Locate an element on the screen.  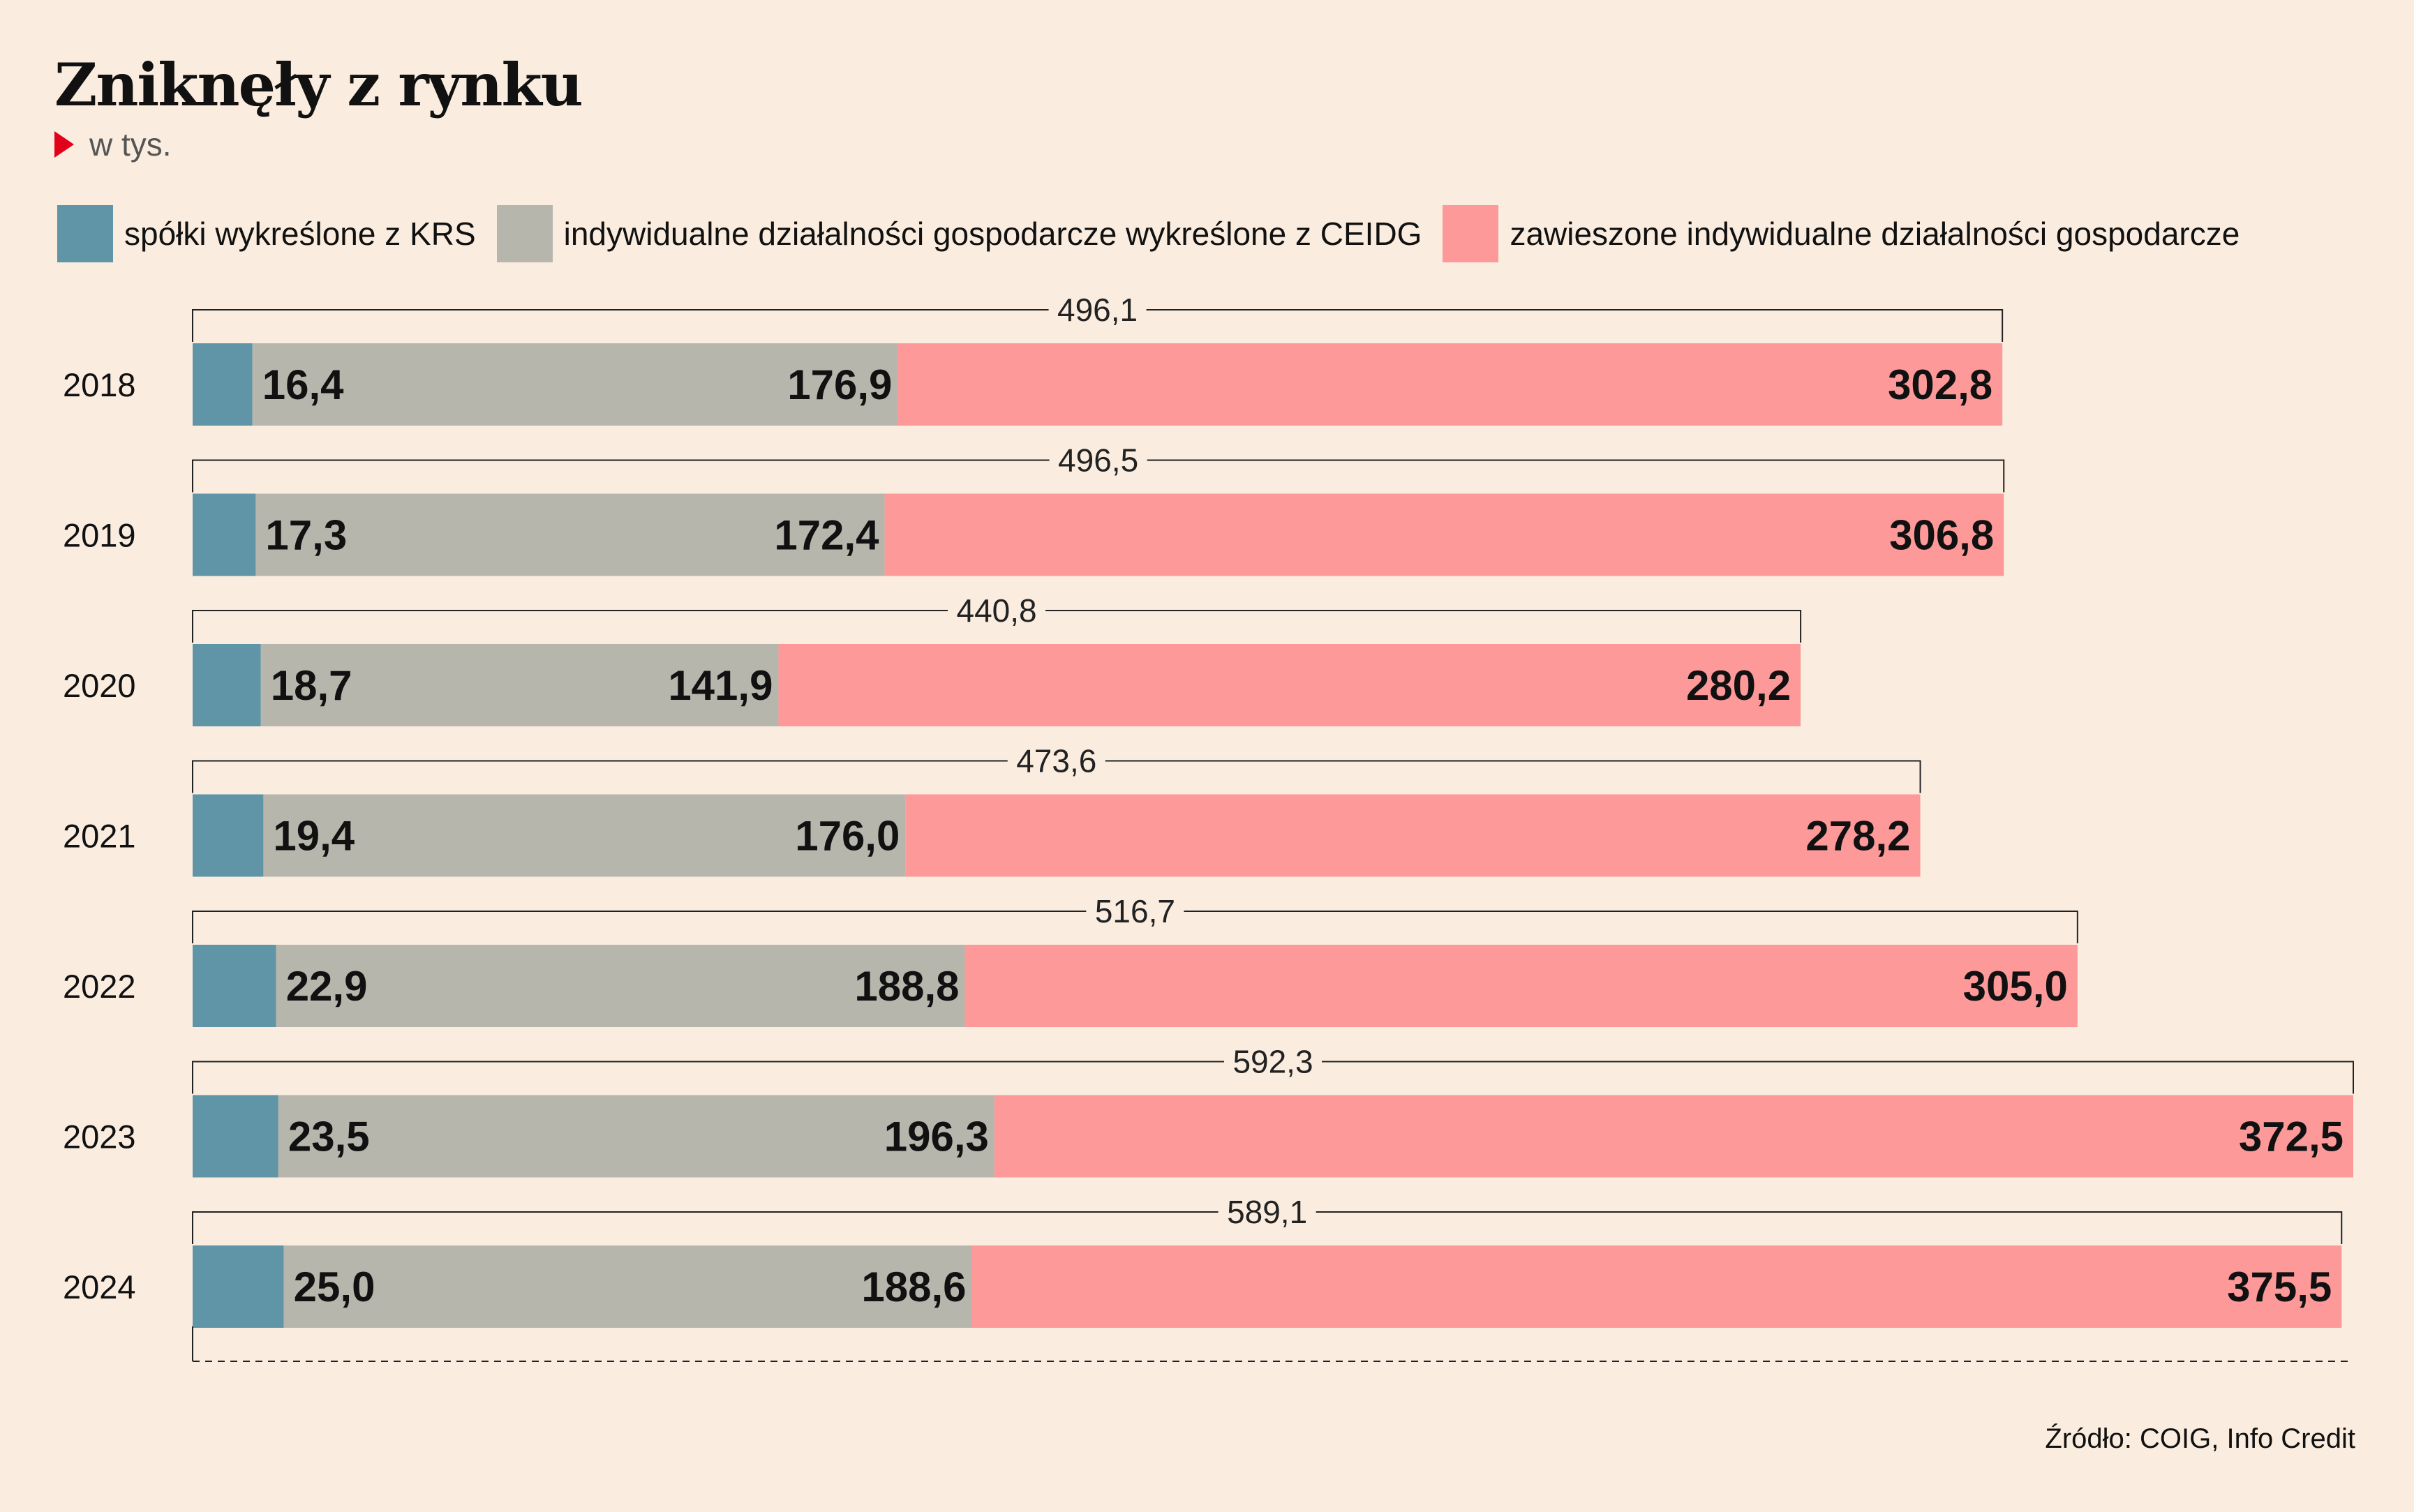
source-note: Źródło: COIG, Info Credit is located at coordinates (2200, 1438).